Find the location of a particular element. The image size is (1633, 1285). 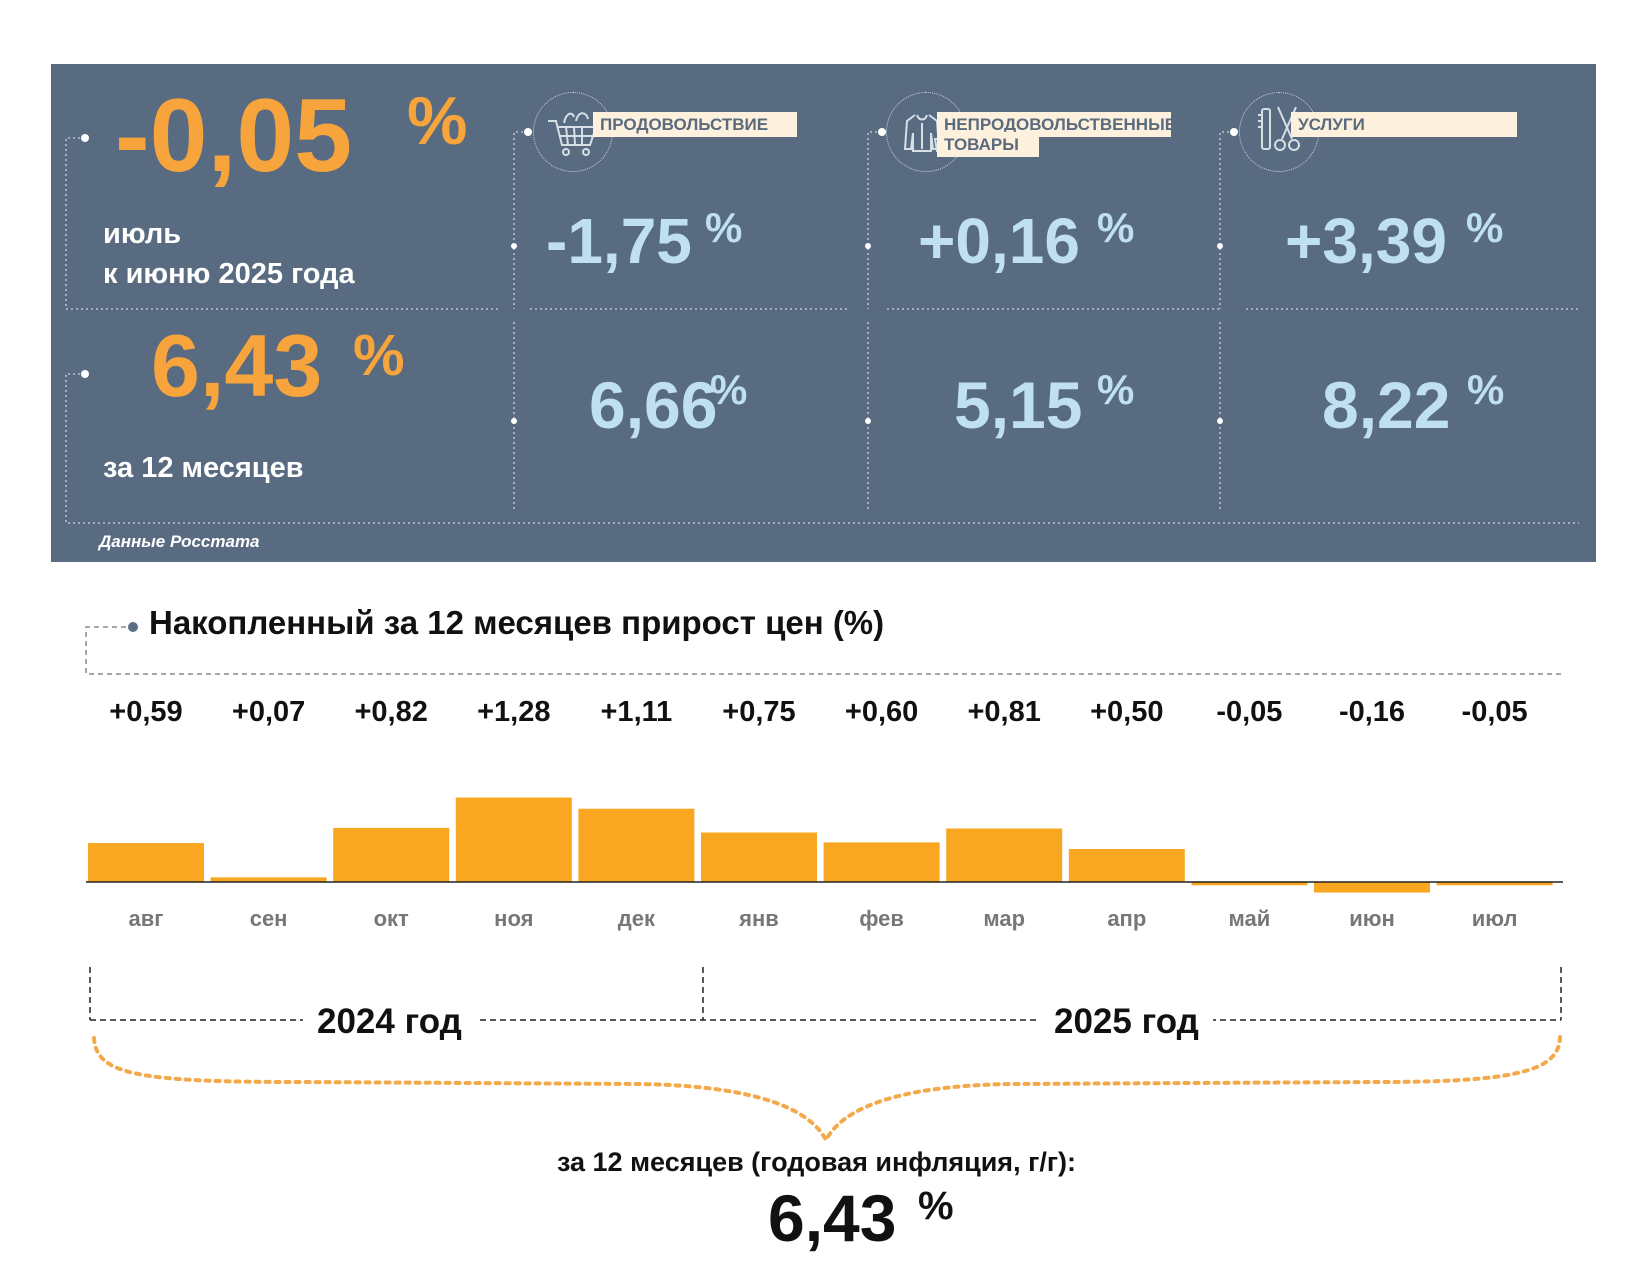

category-tag-food: ПРОДОВОЛЬСТВИЕ is located at coordinates (695, 124).